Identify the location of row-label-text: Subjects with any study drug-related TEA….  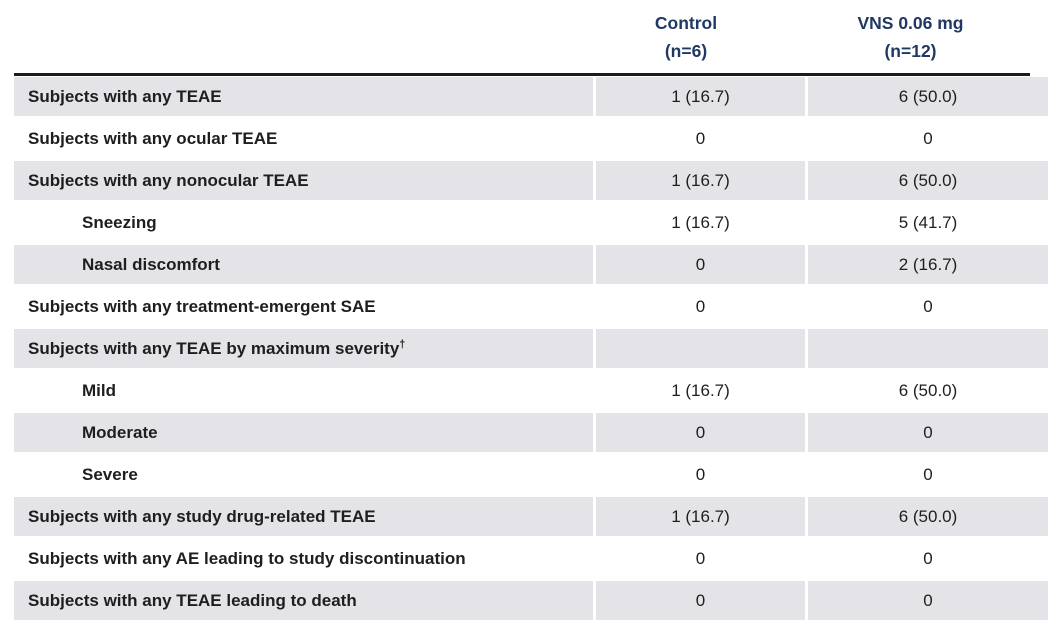
(202, 516).